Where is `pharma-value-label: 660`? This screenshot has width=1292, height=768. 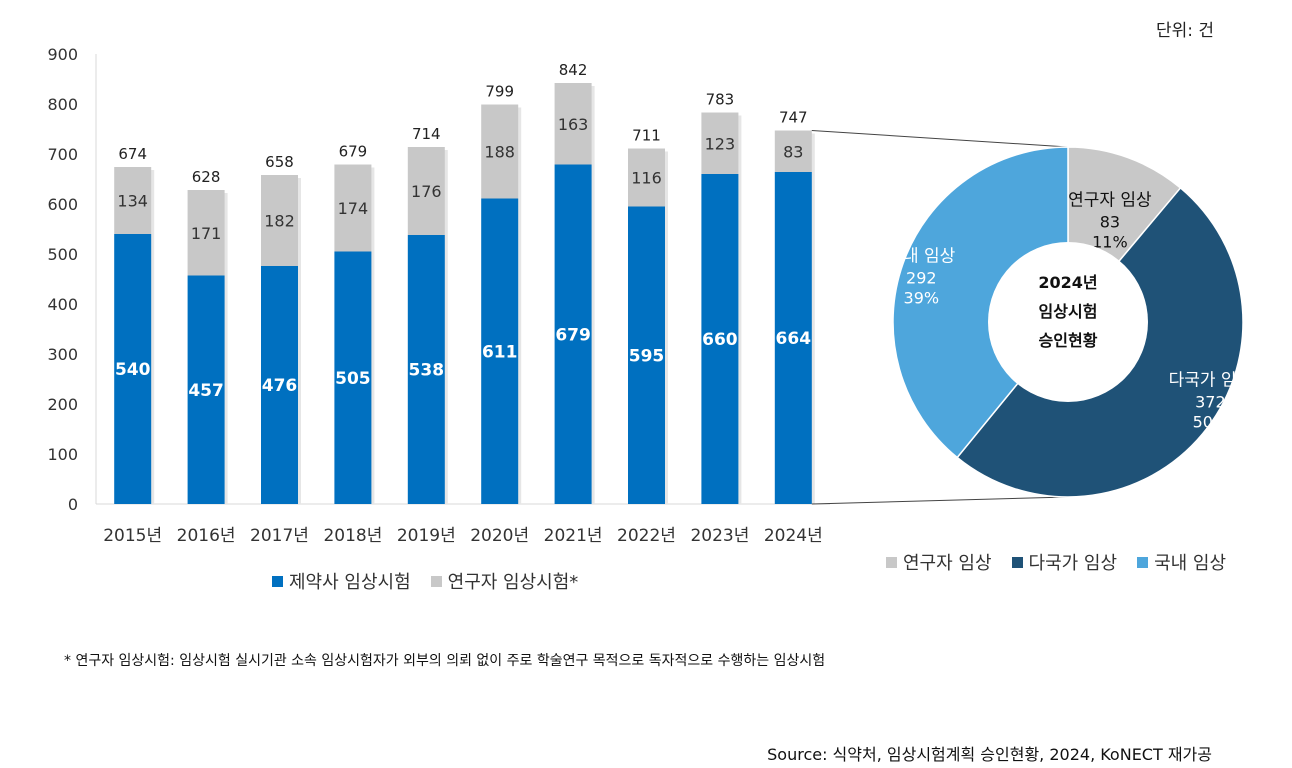 pharma-value-label: 660 is located at coordinates (720, 340).